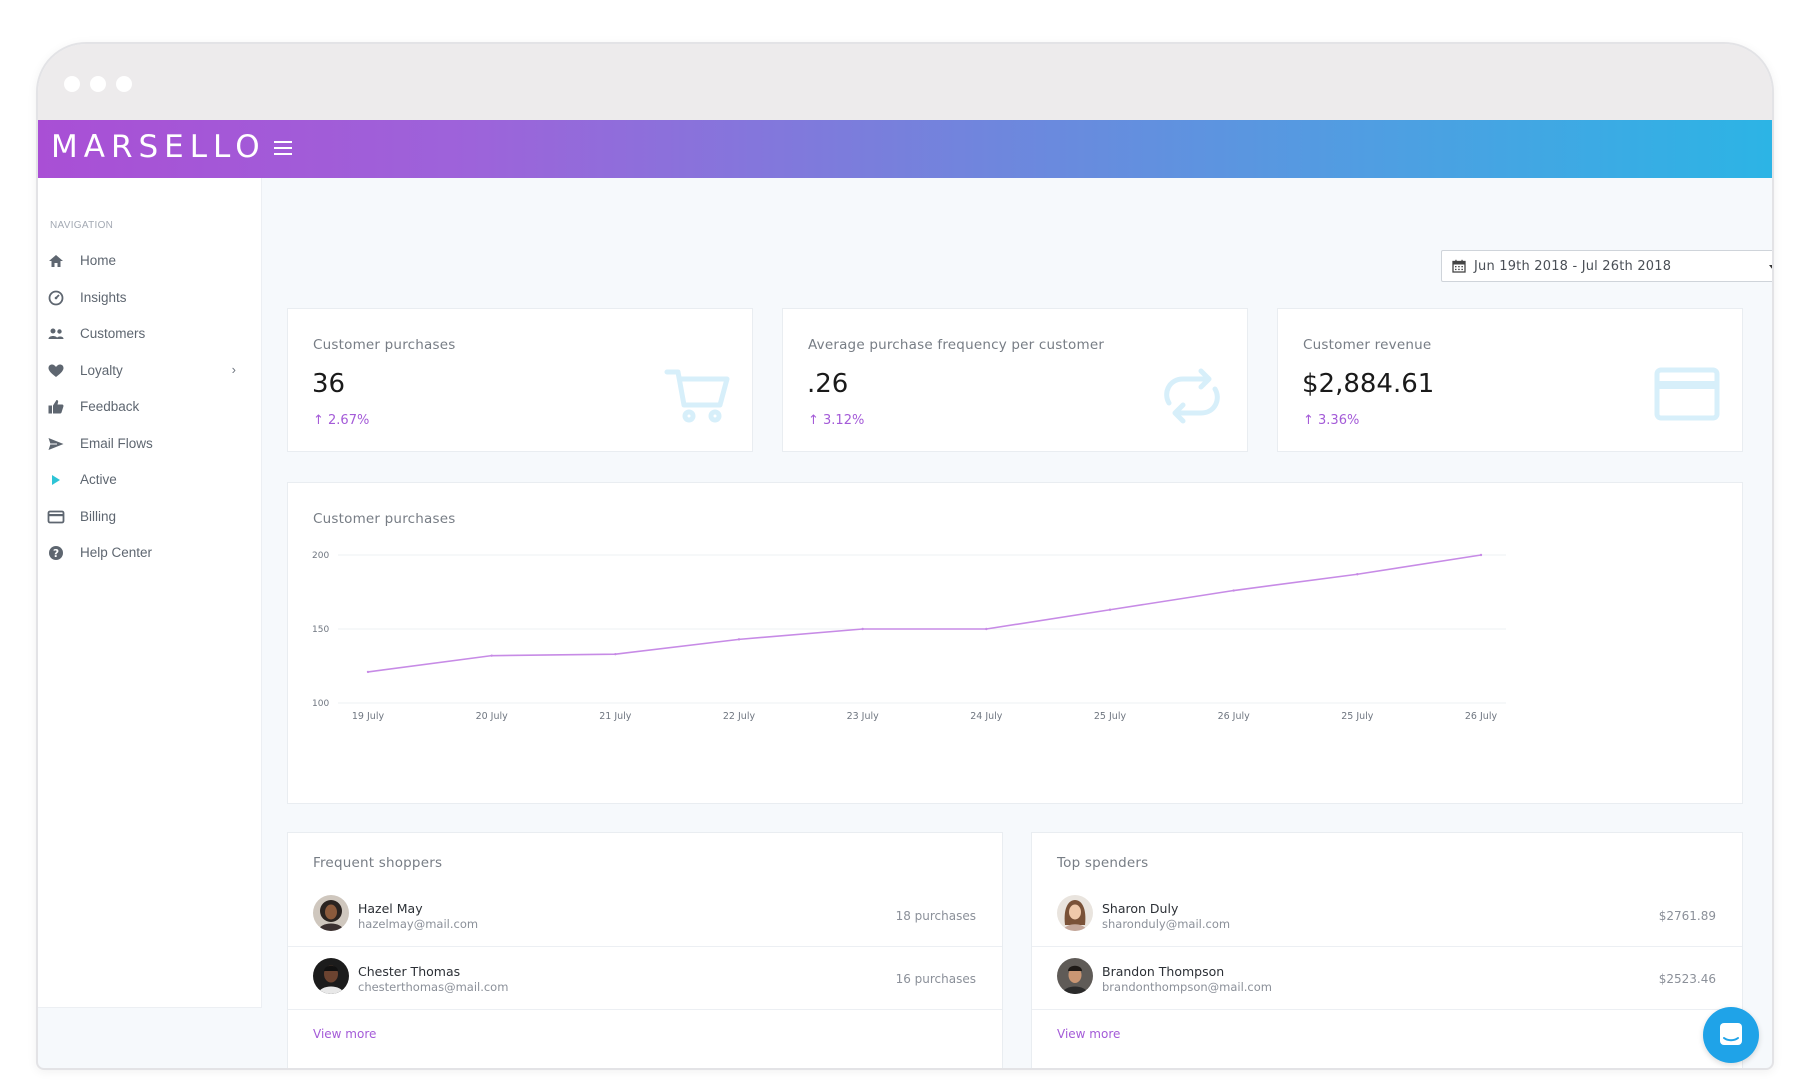  What do you see at coordinates (158, 147) in the screenshot?
I see `app-logo: MARSELLO` at bounding box center [158, 147].